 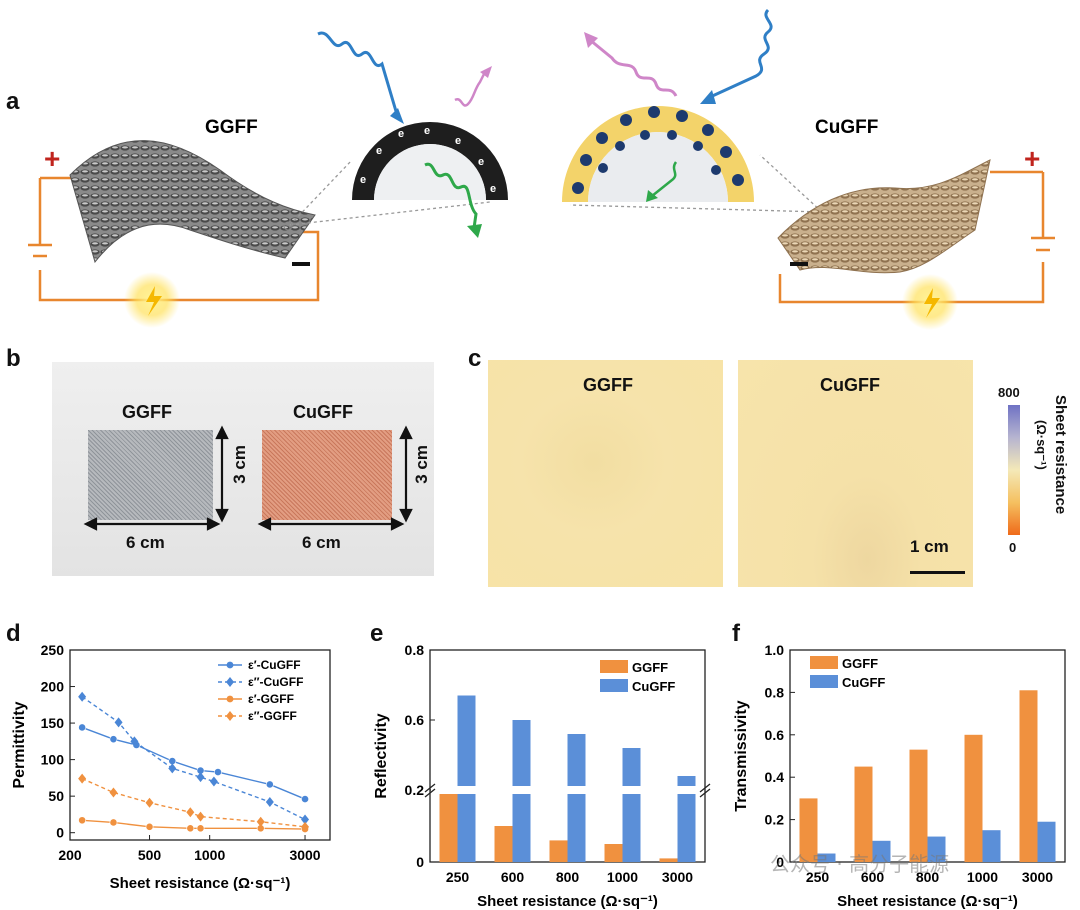 I want to click on colorbar-min: 0, so click(x=1013, y=547).